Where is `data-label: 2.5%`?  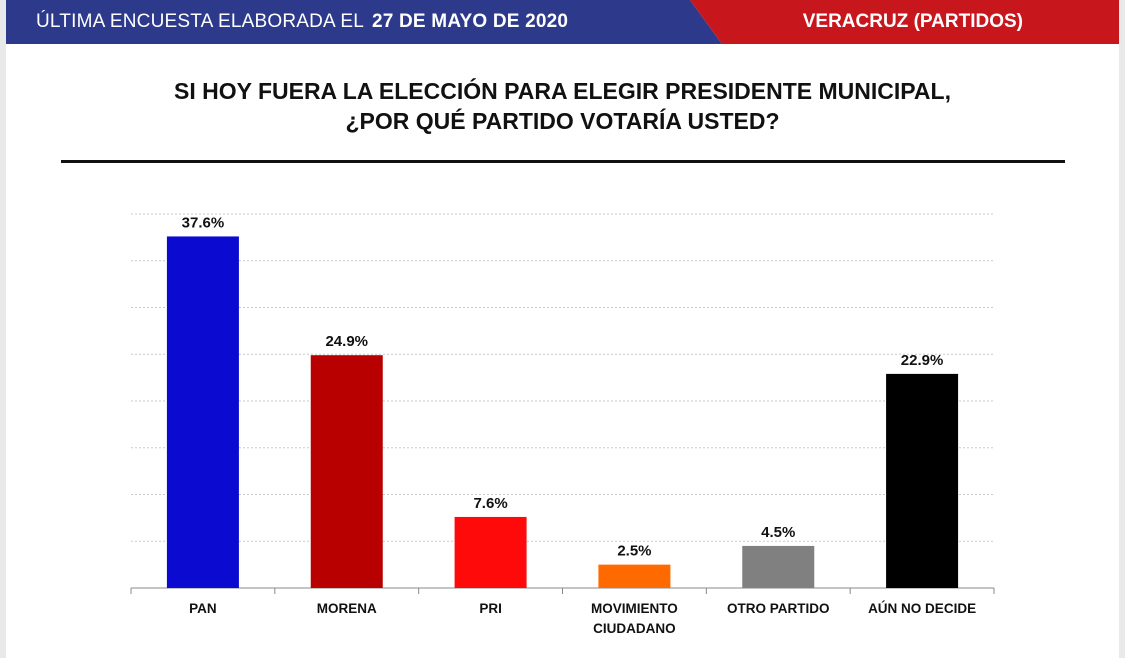 data-label: 2.5% is located at coordinates (634, 551).